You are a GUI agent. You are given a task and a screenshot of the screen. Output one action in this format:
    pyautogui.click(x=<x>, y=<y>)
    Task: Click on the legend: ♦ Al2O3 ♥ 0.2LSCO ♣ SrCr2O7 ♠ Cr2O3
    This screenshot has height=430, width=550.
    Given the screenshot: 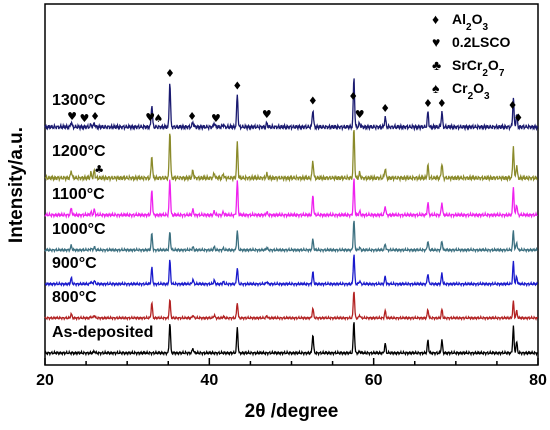 What is the action you would take?
    pyautogui.click(x=471, y=56)
    